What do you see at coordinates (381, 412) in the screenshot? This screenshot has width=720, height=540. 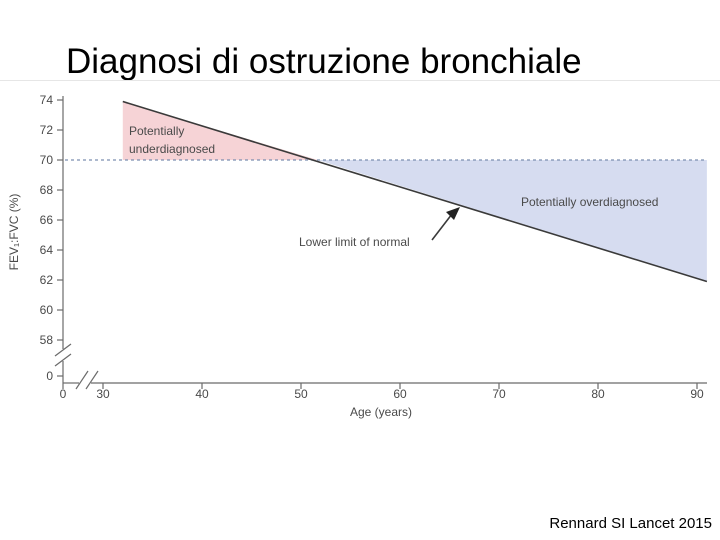 I see `x-axis-label: Age (years)` at bounding box center [381, 412].